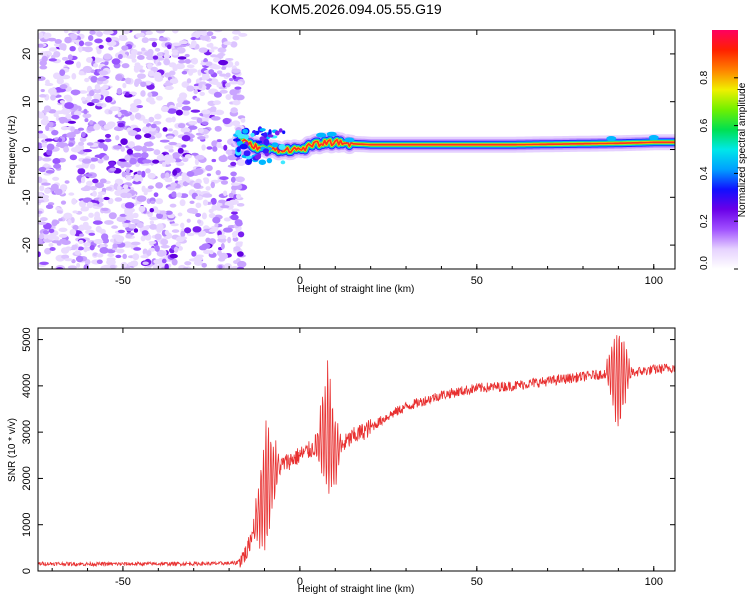 The width and height of the screenshot is (750, 600). Describe the element at coordinates (27, 571) in the screenshot. I see `y-tick-label: 0` at that location.